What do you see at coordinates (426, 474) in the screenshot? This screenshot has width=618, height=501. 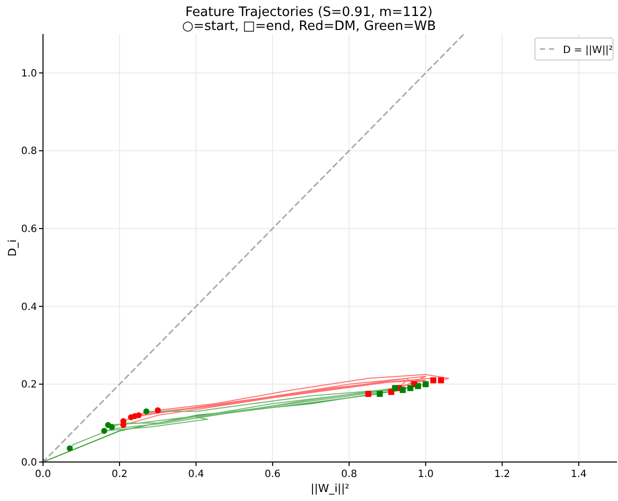 I see `x-tick-label: 1.0` at bounding box center [426, 474].